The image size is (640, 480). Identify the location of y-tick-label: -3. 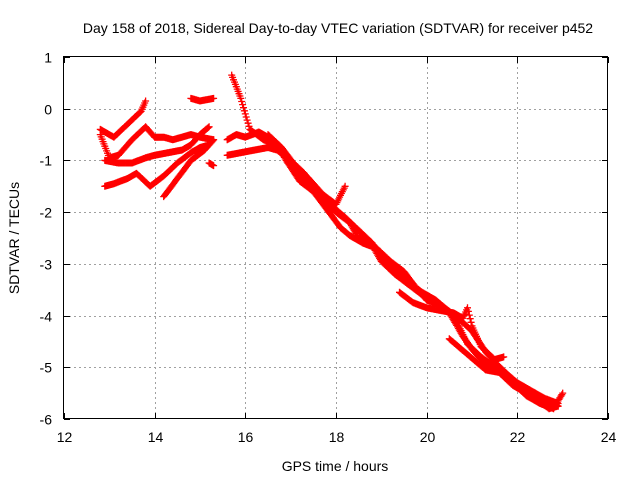
(46, 265).